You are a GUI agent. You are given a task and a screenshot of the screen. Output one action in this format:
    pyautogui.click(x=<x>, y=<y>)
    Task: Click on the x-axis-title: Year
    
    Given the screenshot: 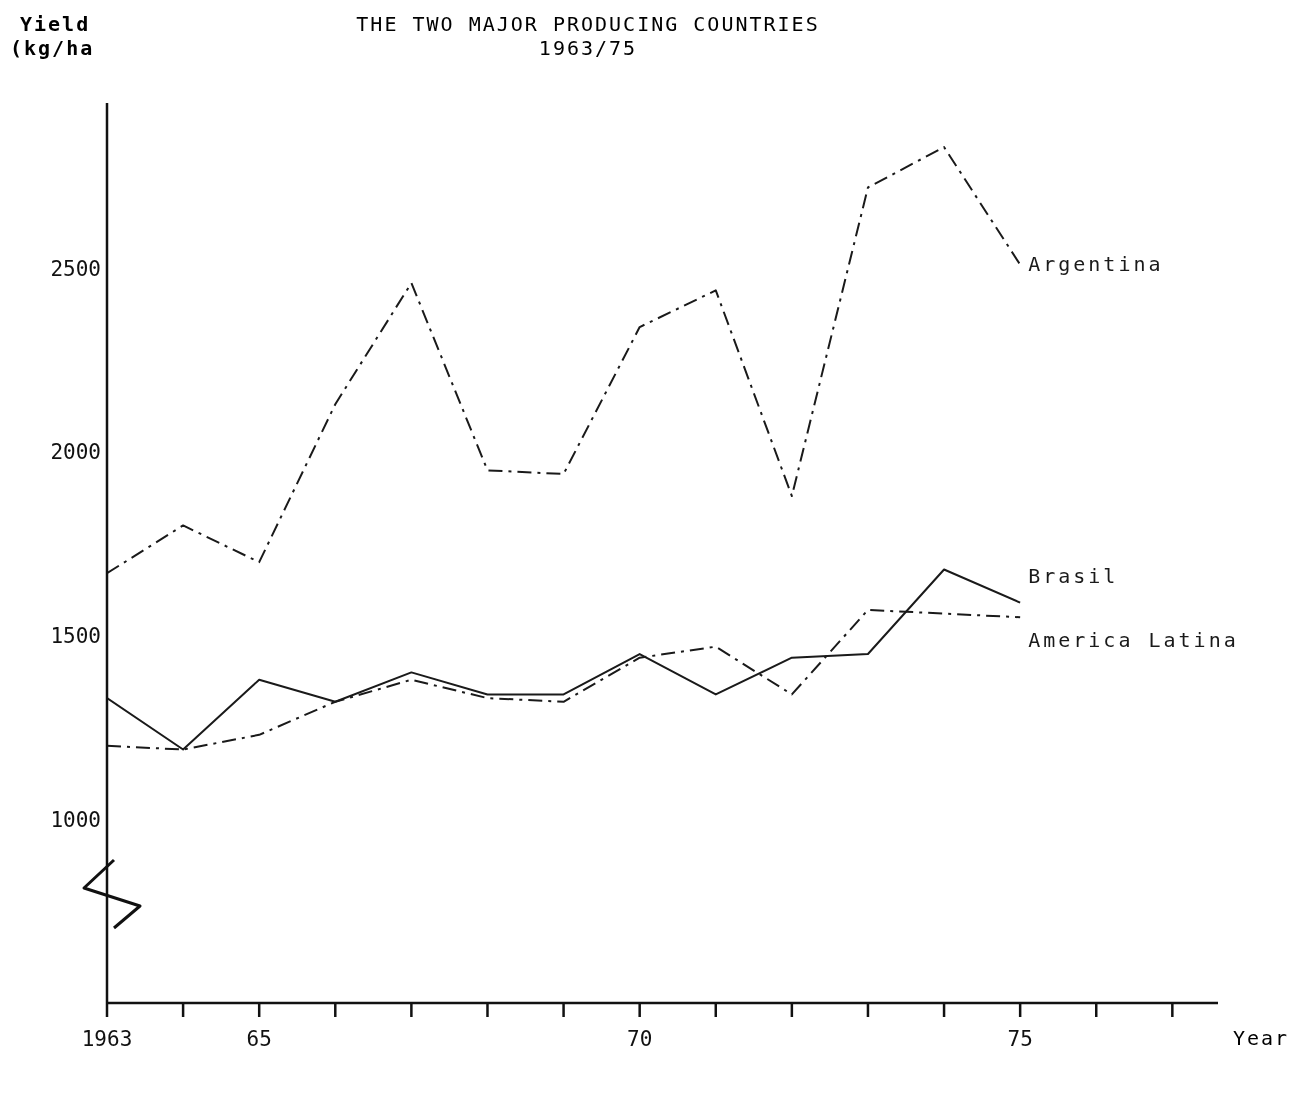 What is the action you would take?
    pyautogui.click(x=1261, y=1038)
    